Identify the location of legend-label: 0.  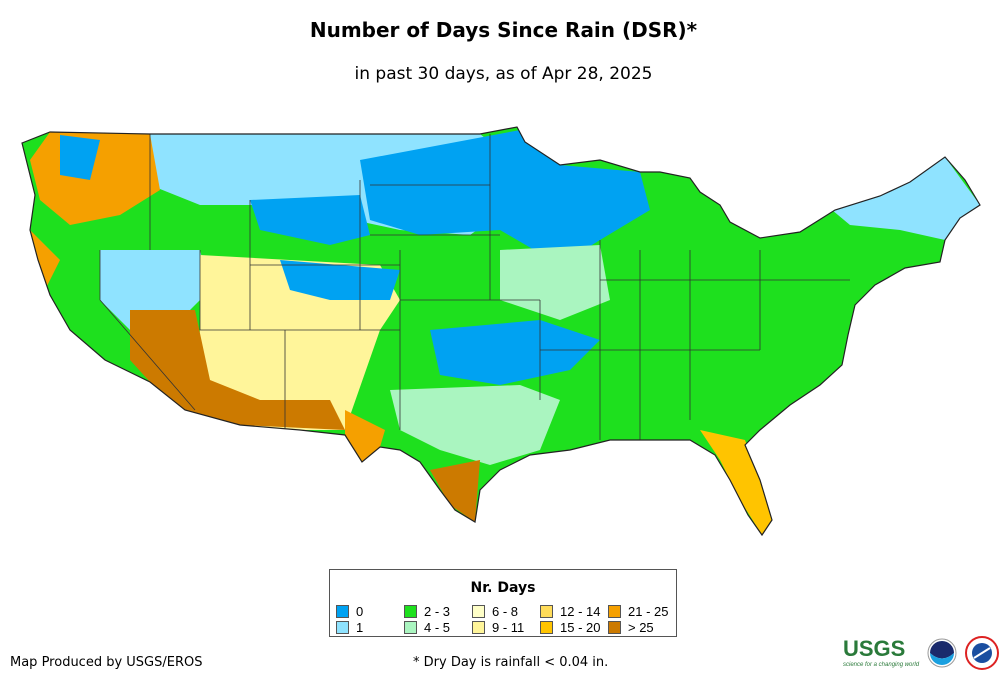
(360, 611).